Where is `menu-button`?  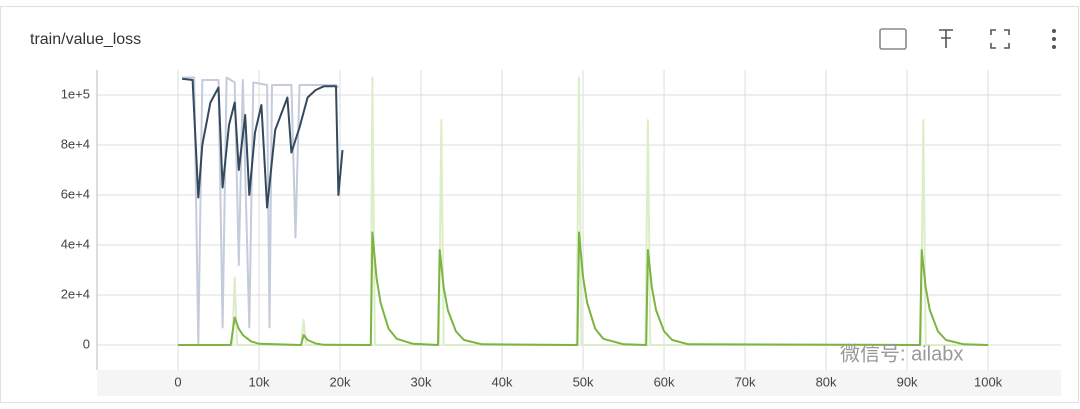 menu-button is located at coordinates (1054, 39).